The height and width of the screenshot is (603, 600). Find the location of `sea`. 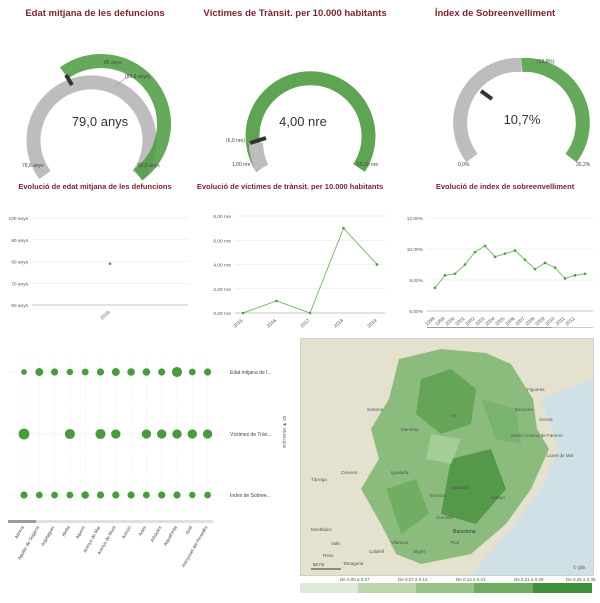

sea is located at coordinates (532, 477).